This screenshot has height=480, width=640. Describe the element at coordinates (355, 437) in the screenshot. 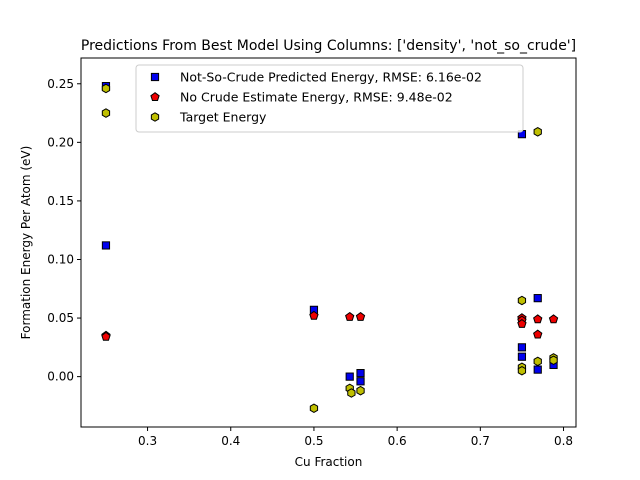

I see `x-axis: 0.3 0.4 0.5 0.6 0.7 0.8` at that location.